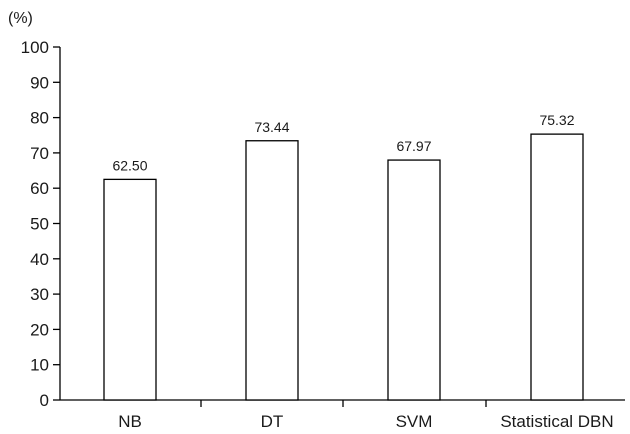 The height and width of the screenshot is (434, 630). What do you see at coordinates (343, 142) in the screenshot?
I see `data-labels: 62.50 73.44 67.97 75.32` at bounding box center [343, 142].